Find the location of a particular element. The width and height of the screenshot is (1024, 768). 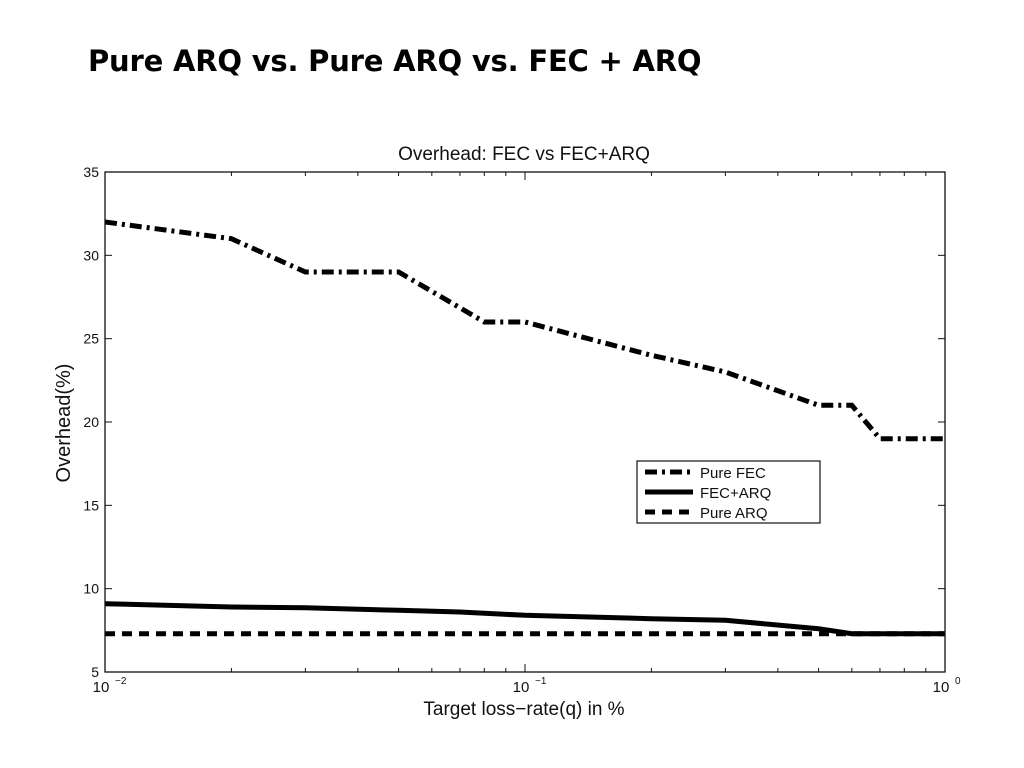

y-tick-label: 20 is located at coordinates (91, 422).